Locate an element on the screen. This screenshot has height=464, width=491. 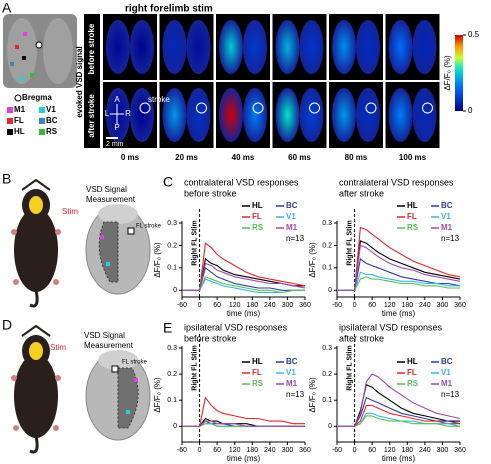
orientation-label: P is located at coordinates (116, 127).